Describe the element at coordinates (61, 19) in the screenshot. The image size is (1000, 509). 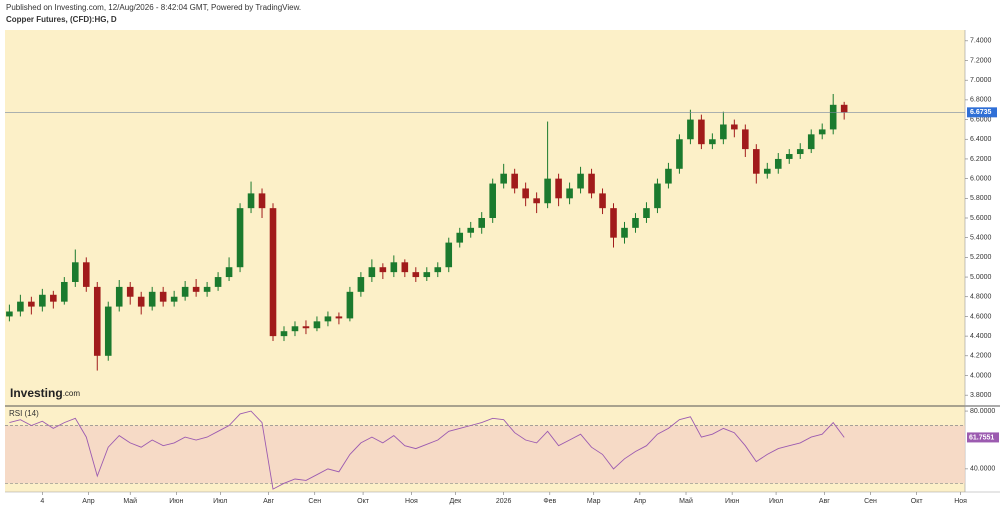
I see `symbol-title: Copper Futures, (CFD):HG, D` at that location.